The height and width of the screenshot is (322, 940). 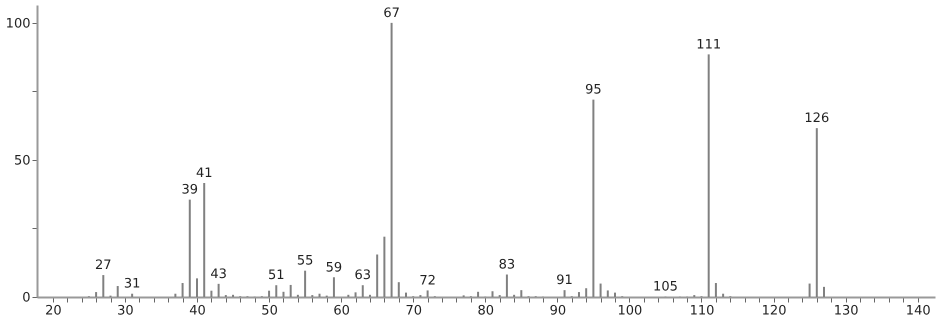 What do you see at coordinates (190, 190) in the screenshot?
I see `annotation: 39` at bounding box center [190, 190].